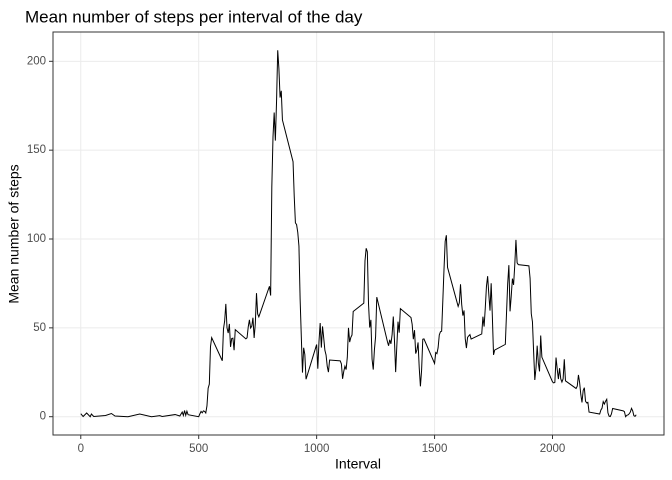 The height and width of the screenshot is (480, 672). What do you see at coordinates (358, 464) in the screenshot?
I see `x-axis-title: Interval` at bounding box center [358, 464].